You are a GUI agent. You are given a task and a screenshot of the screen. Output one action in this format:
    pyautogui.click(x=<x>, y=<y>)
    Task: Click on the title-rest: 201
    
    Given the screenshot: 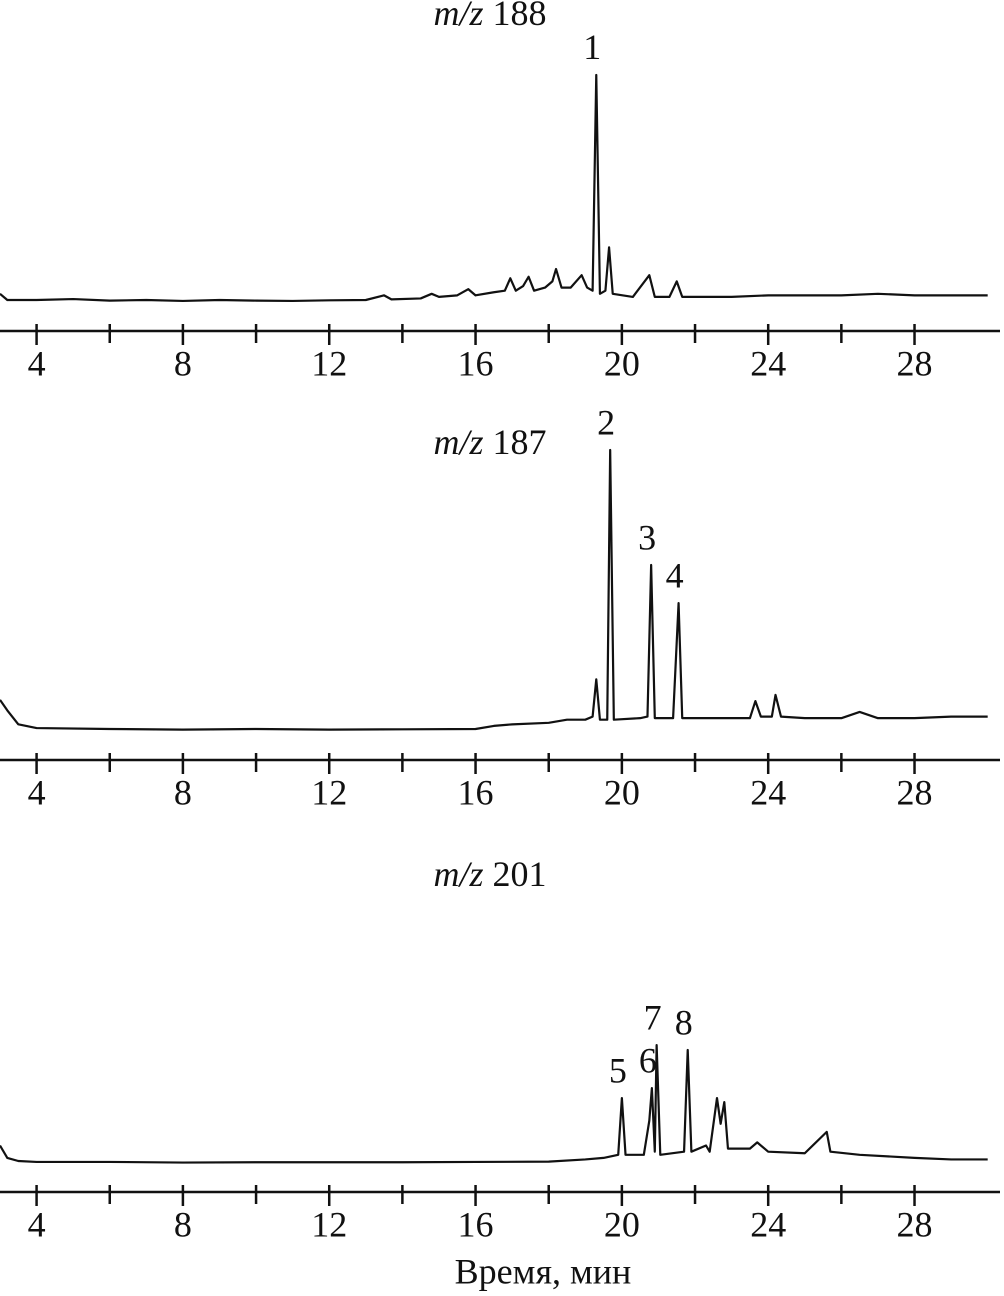 What is the action you would take?
    pyautogui.click(x=515, y=874)
    